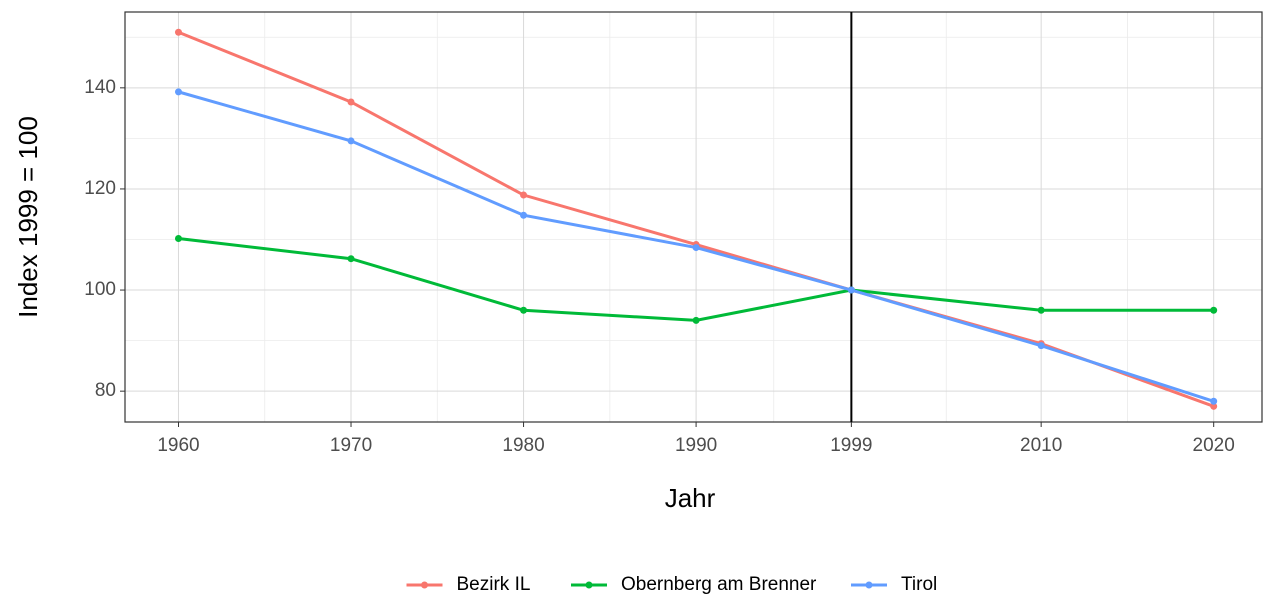 The image size is (1263, 598). What do you see at coordinates (100, 289) in the screenshot?
I see `y-tick-label: 100` at bounding box center [100, 289].